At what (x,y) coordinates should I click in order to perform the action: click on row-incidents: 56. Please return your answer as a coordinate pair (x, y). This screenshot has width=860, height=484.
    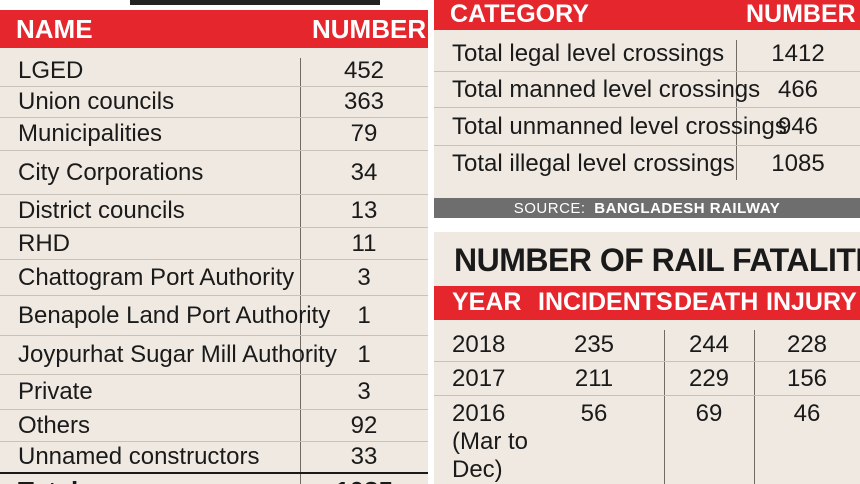
    Looking at the image, I should click on (594, 413).